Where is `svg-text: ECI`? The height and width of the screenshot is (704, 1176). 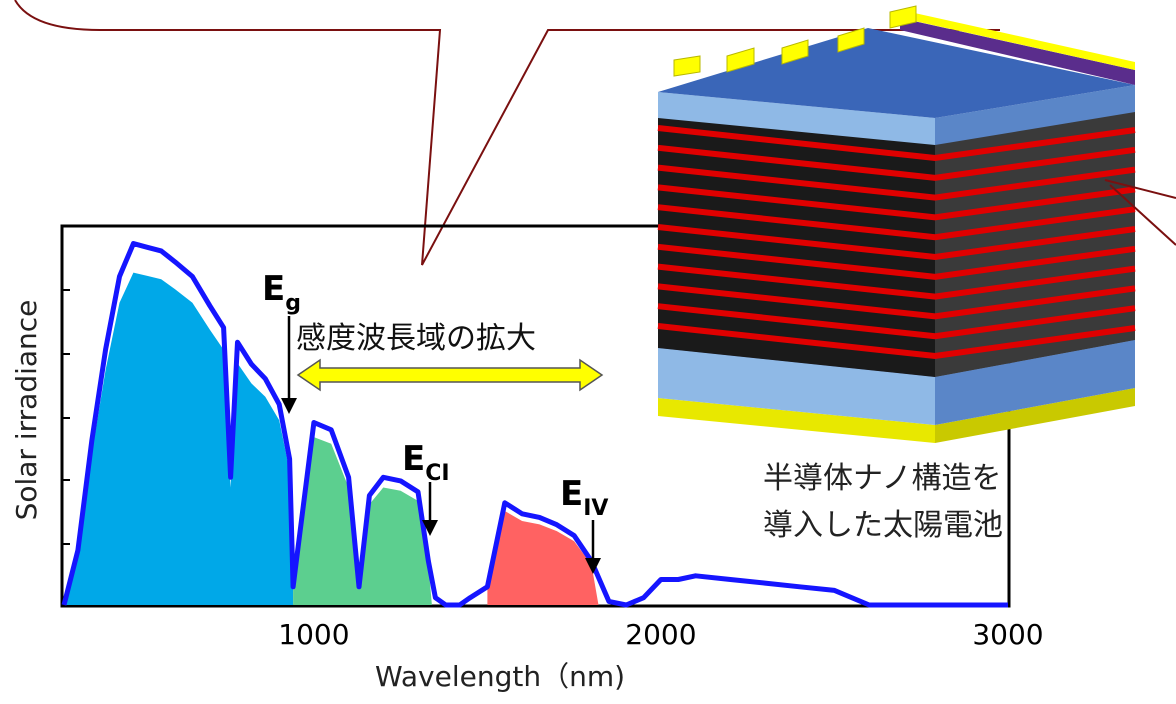 svg-text: ECI is located at coordinates (426, 462).